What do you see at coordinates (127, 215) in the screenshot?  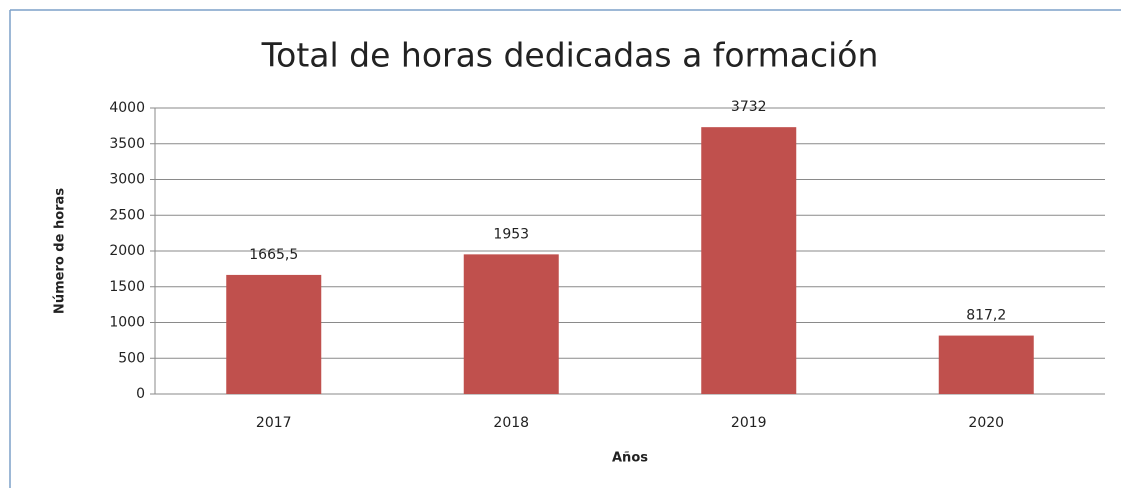 I see `y-tick-label: 2500` at bounding box center [127, 215].